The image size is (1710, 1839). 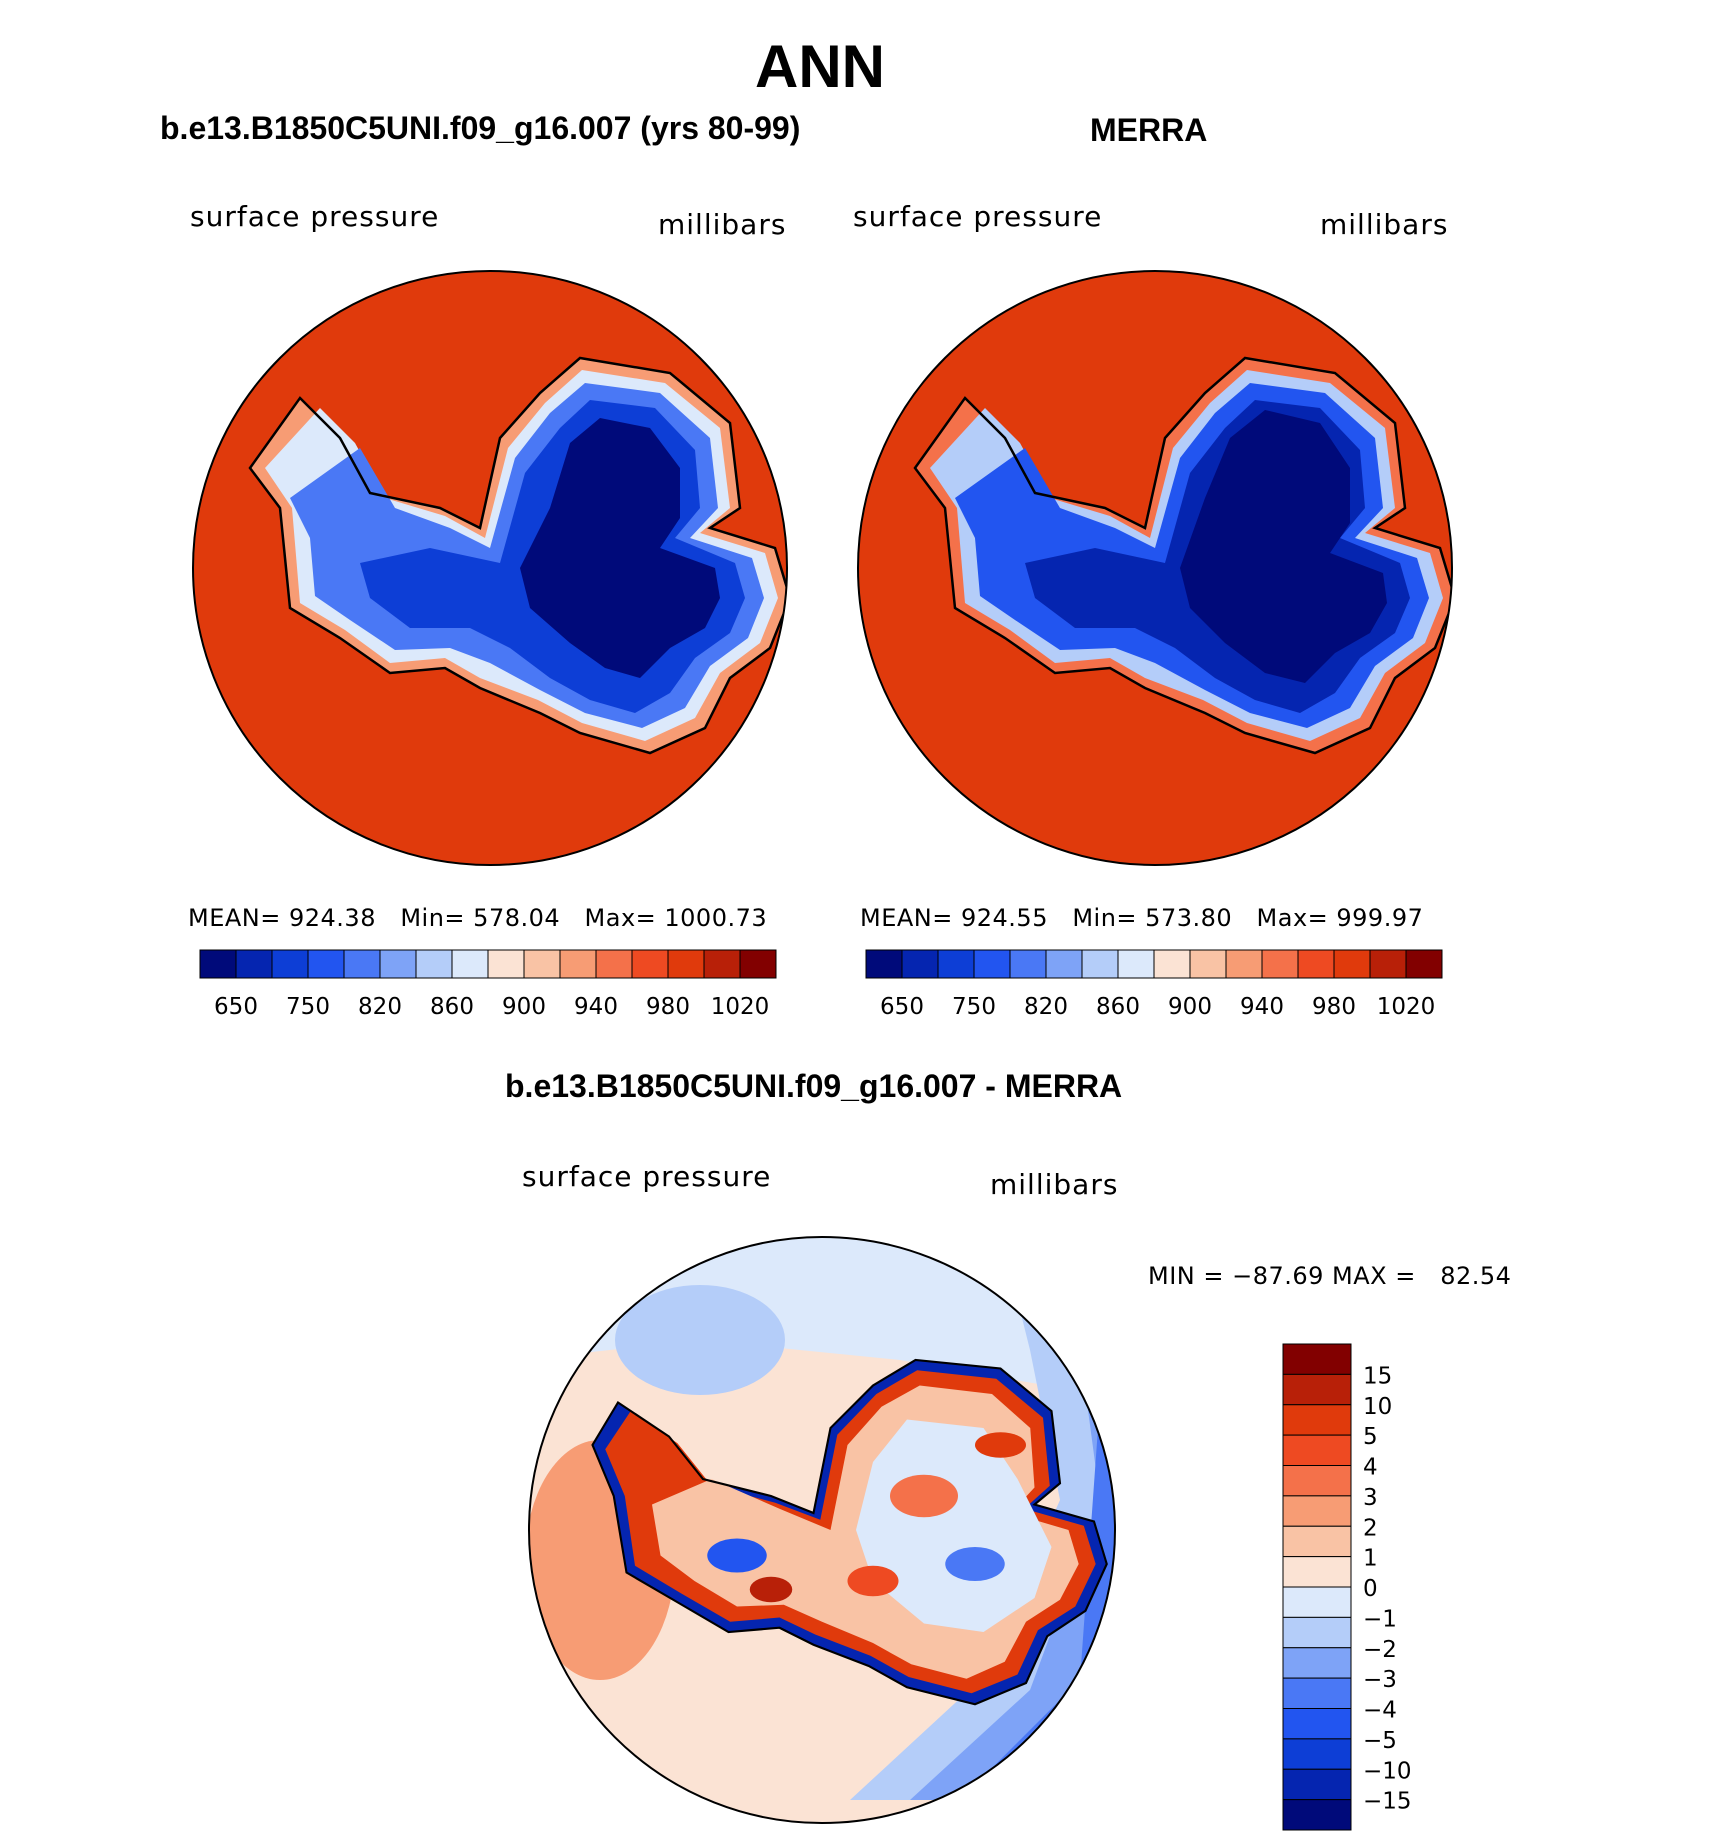 What do you see at coordinates (1142, 918) in the screenshot?
I see `panel2-stats: MEAN= 924.55 Min= 573.80 Max= 999.97` at bounding box center [1142, 918].